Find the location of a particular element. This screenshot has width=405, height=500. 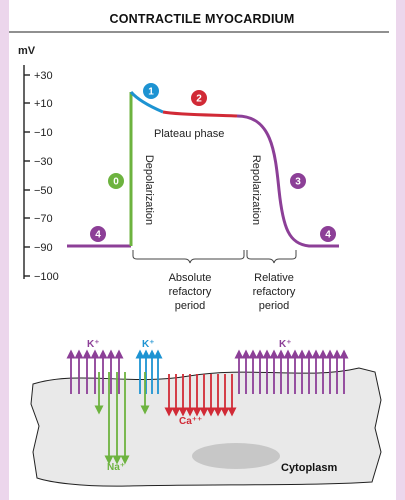

svg-text: 0 is located at coordinates (116, 182).